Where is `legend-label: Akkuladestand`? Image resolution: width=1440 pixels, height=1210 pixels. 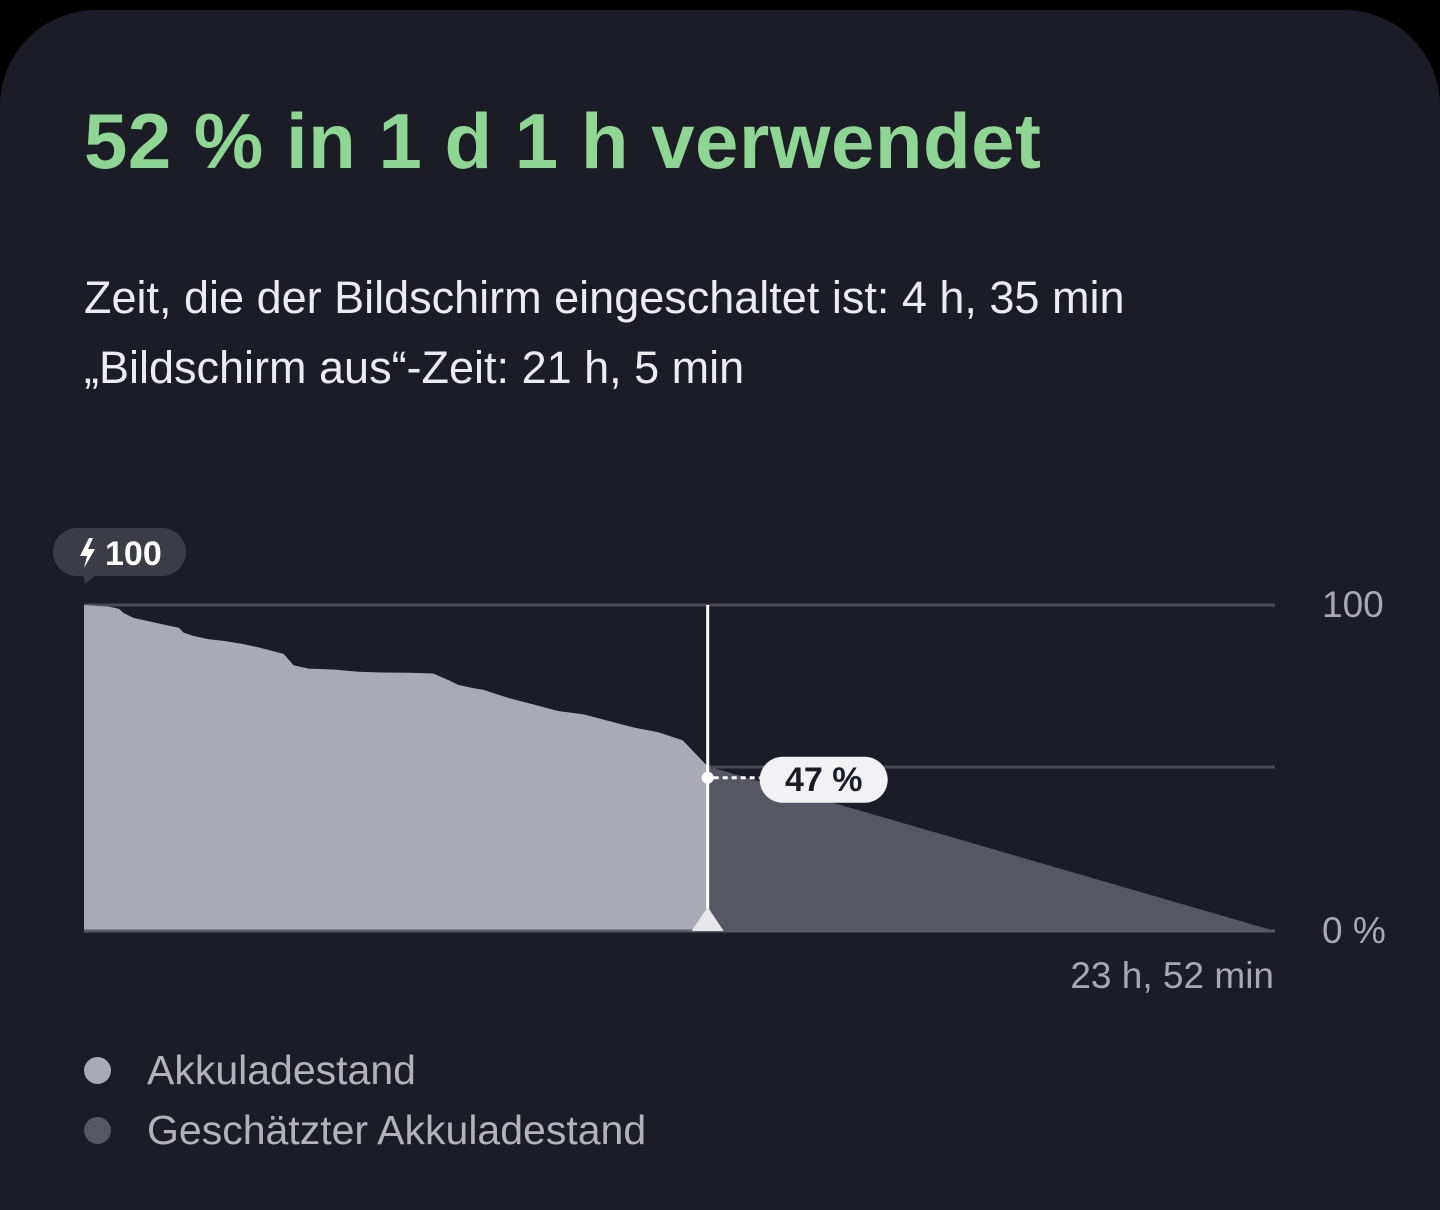 legend-label: Akkuladestand is located at coordinates (281, 1069).